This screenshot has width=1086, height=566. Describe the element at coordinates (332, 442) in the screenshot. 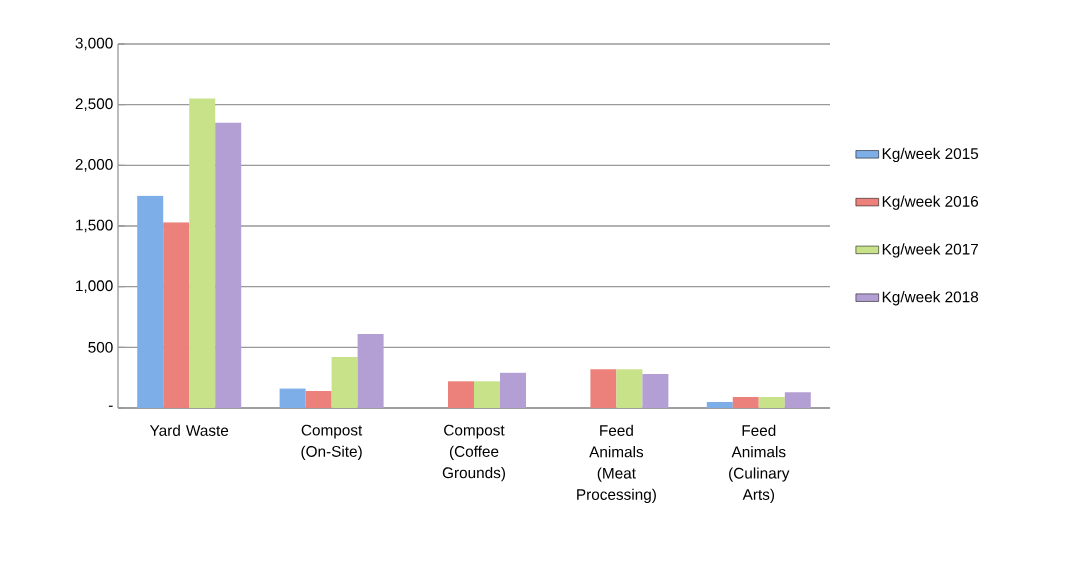

I see `x-tick-label: Compost (On-Site)` at that location.